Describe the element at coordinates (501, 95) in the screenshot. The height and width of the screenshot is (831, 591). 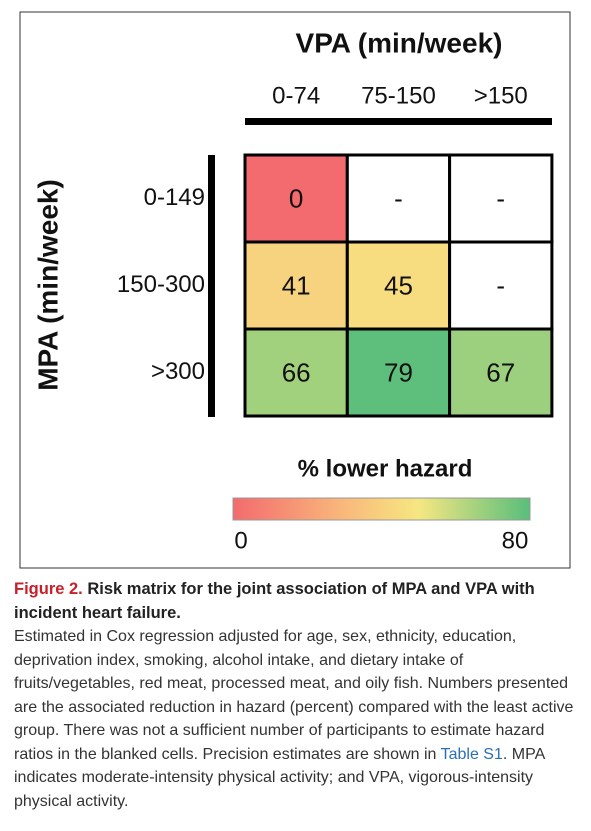
I see `x-tick-label: >150` at that location.